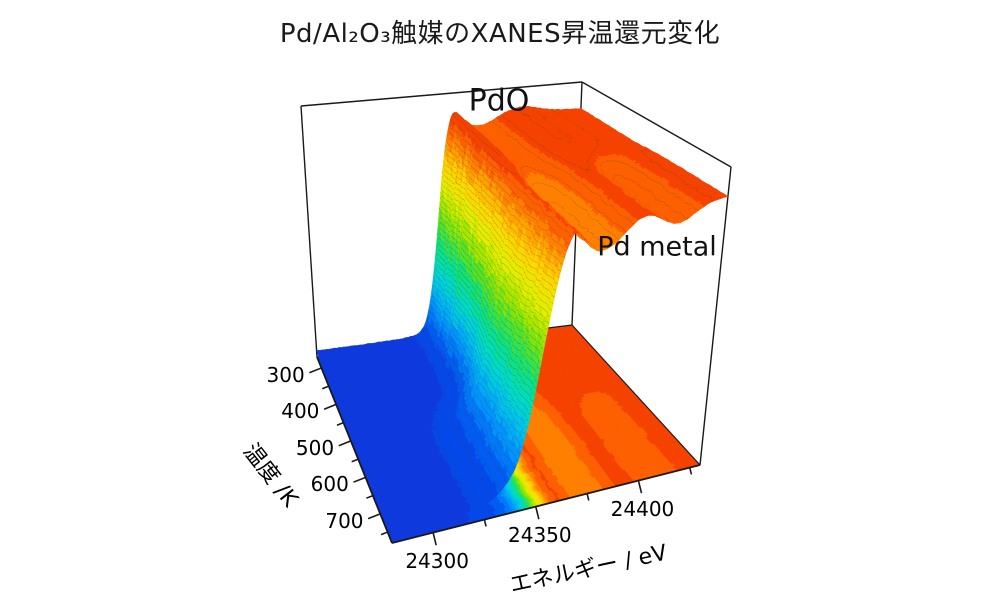 Image resolution: width=1000 pixels, height=596 pixels. I want to click on energy-tick-label-24300: 24300, so click(437, 561).